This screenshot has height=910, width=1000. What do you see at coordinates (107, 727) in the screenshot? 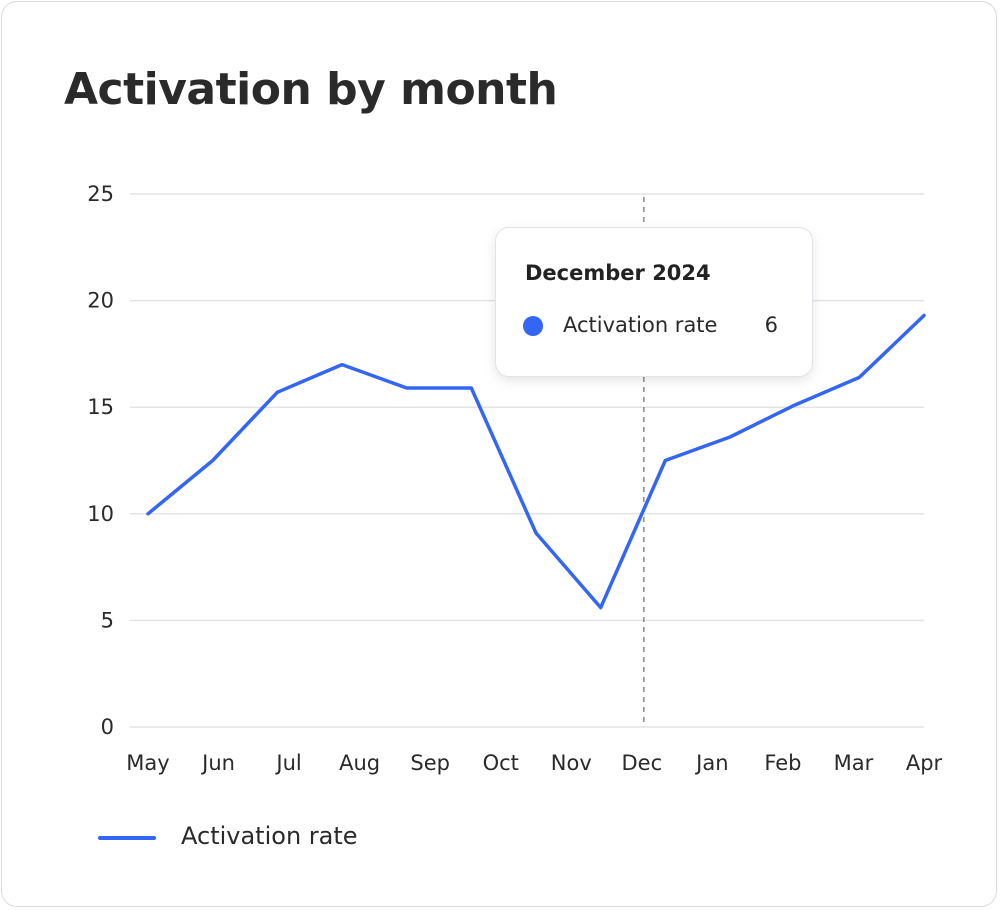
I see `y-tick-label: 0` at bounding box center [107, 727].